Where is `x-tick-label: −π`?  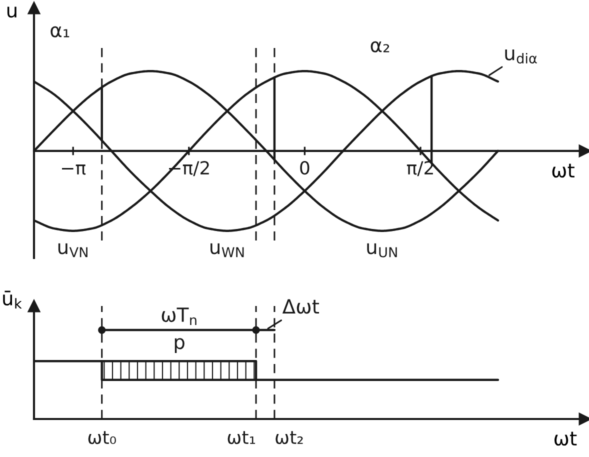 x-tick-label: −π is located at coordinates (74, 169).